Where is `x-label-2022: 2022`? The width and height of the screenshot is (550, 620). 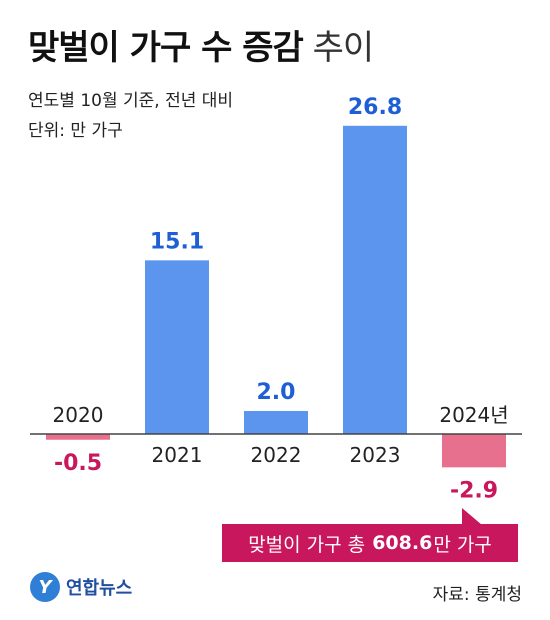
x-label-2022: 2022 is located at coordinates (276, 455).